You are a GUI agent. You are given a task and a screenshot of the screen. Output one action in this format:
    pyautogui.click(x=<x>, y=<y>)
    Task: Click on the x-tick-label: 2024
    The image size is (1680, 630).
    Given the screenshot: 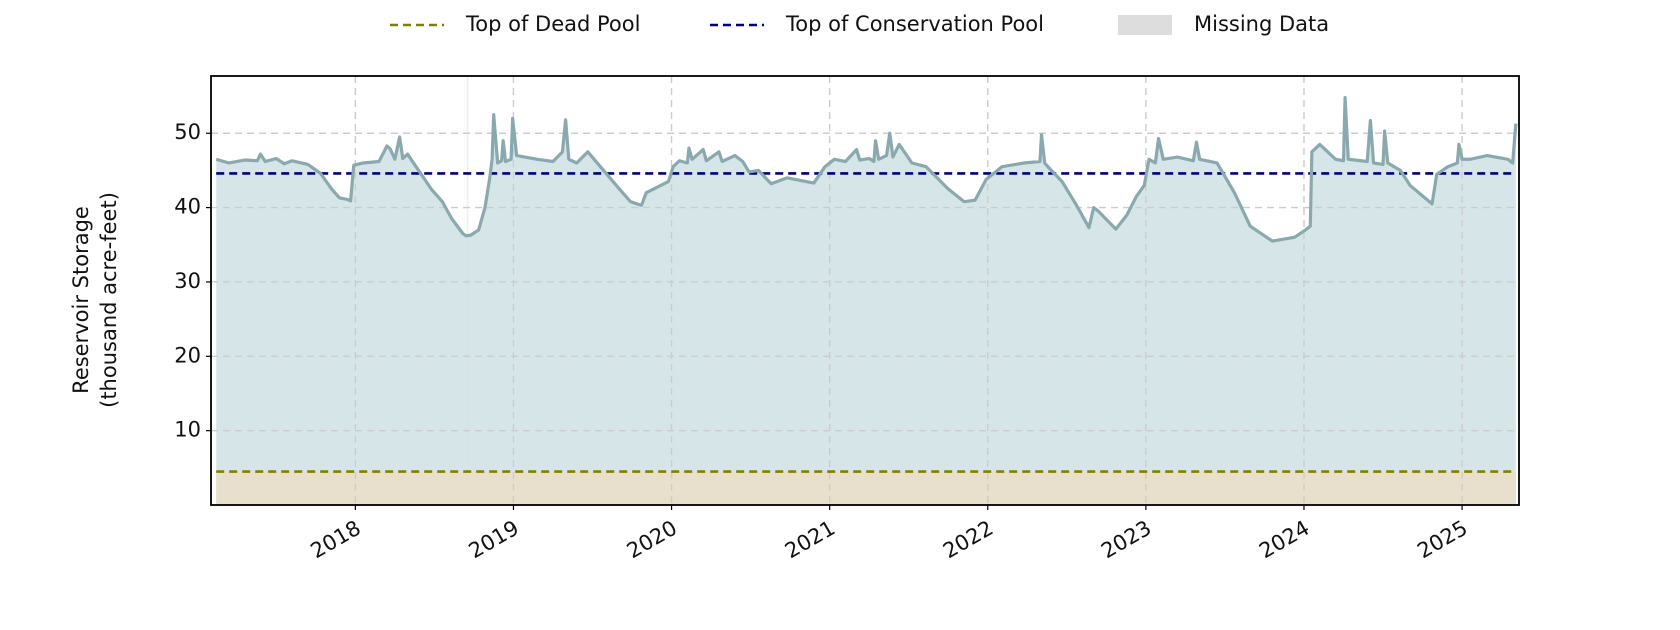 What is the action you would take?
    pyautogui.click(x=1284, y=540)
    